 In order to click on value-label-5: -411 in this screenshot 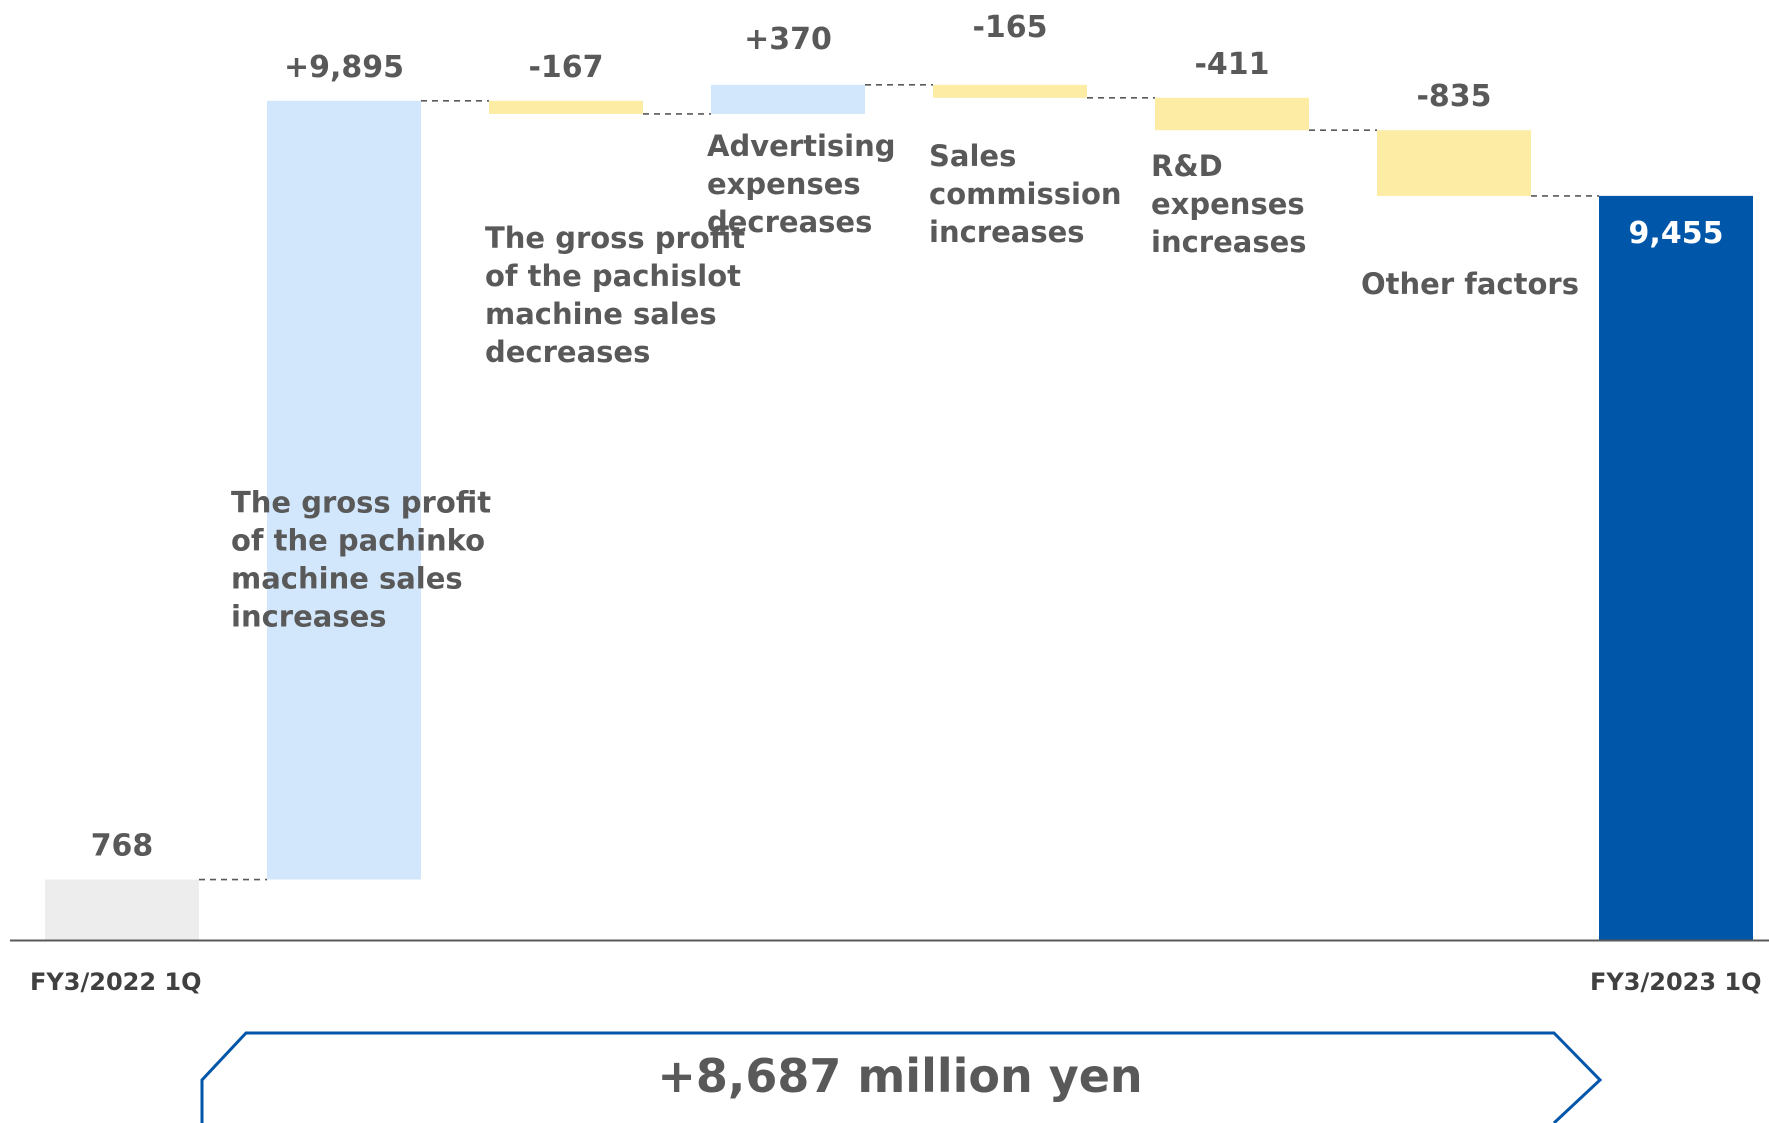, I will do `click(1231, 64)`.